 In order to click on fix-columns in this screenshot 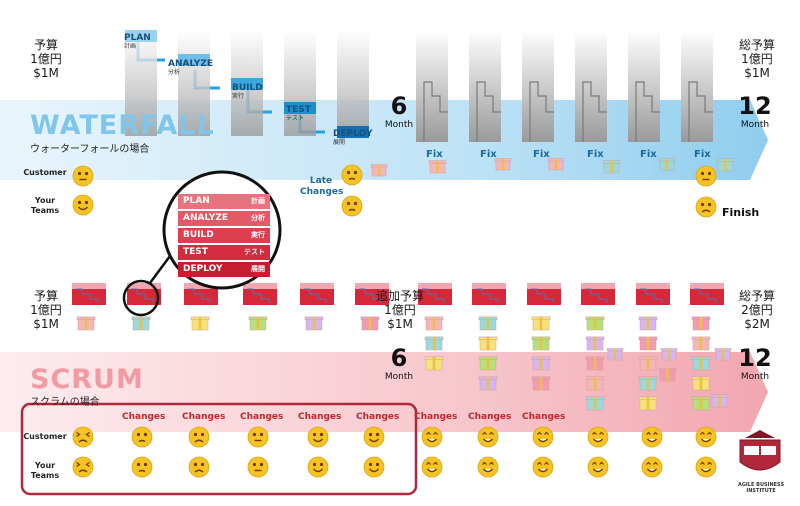, I will do `click(564, 86)`.